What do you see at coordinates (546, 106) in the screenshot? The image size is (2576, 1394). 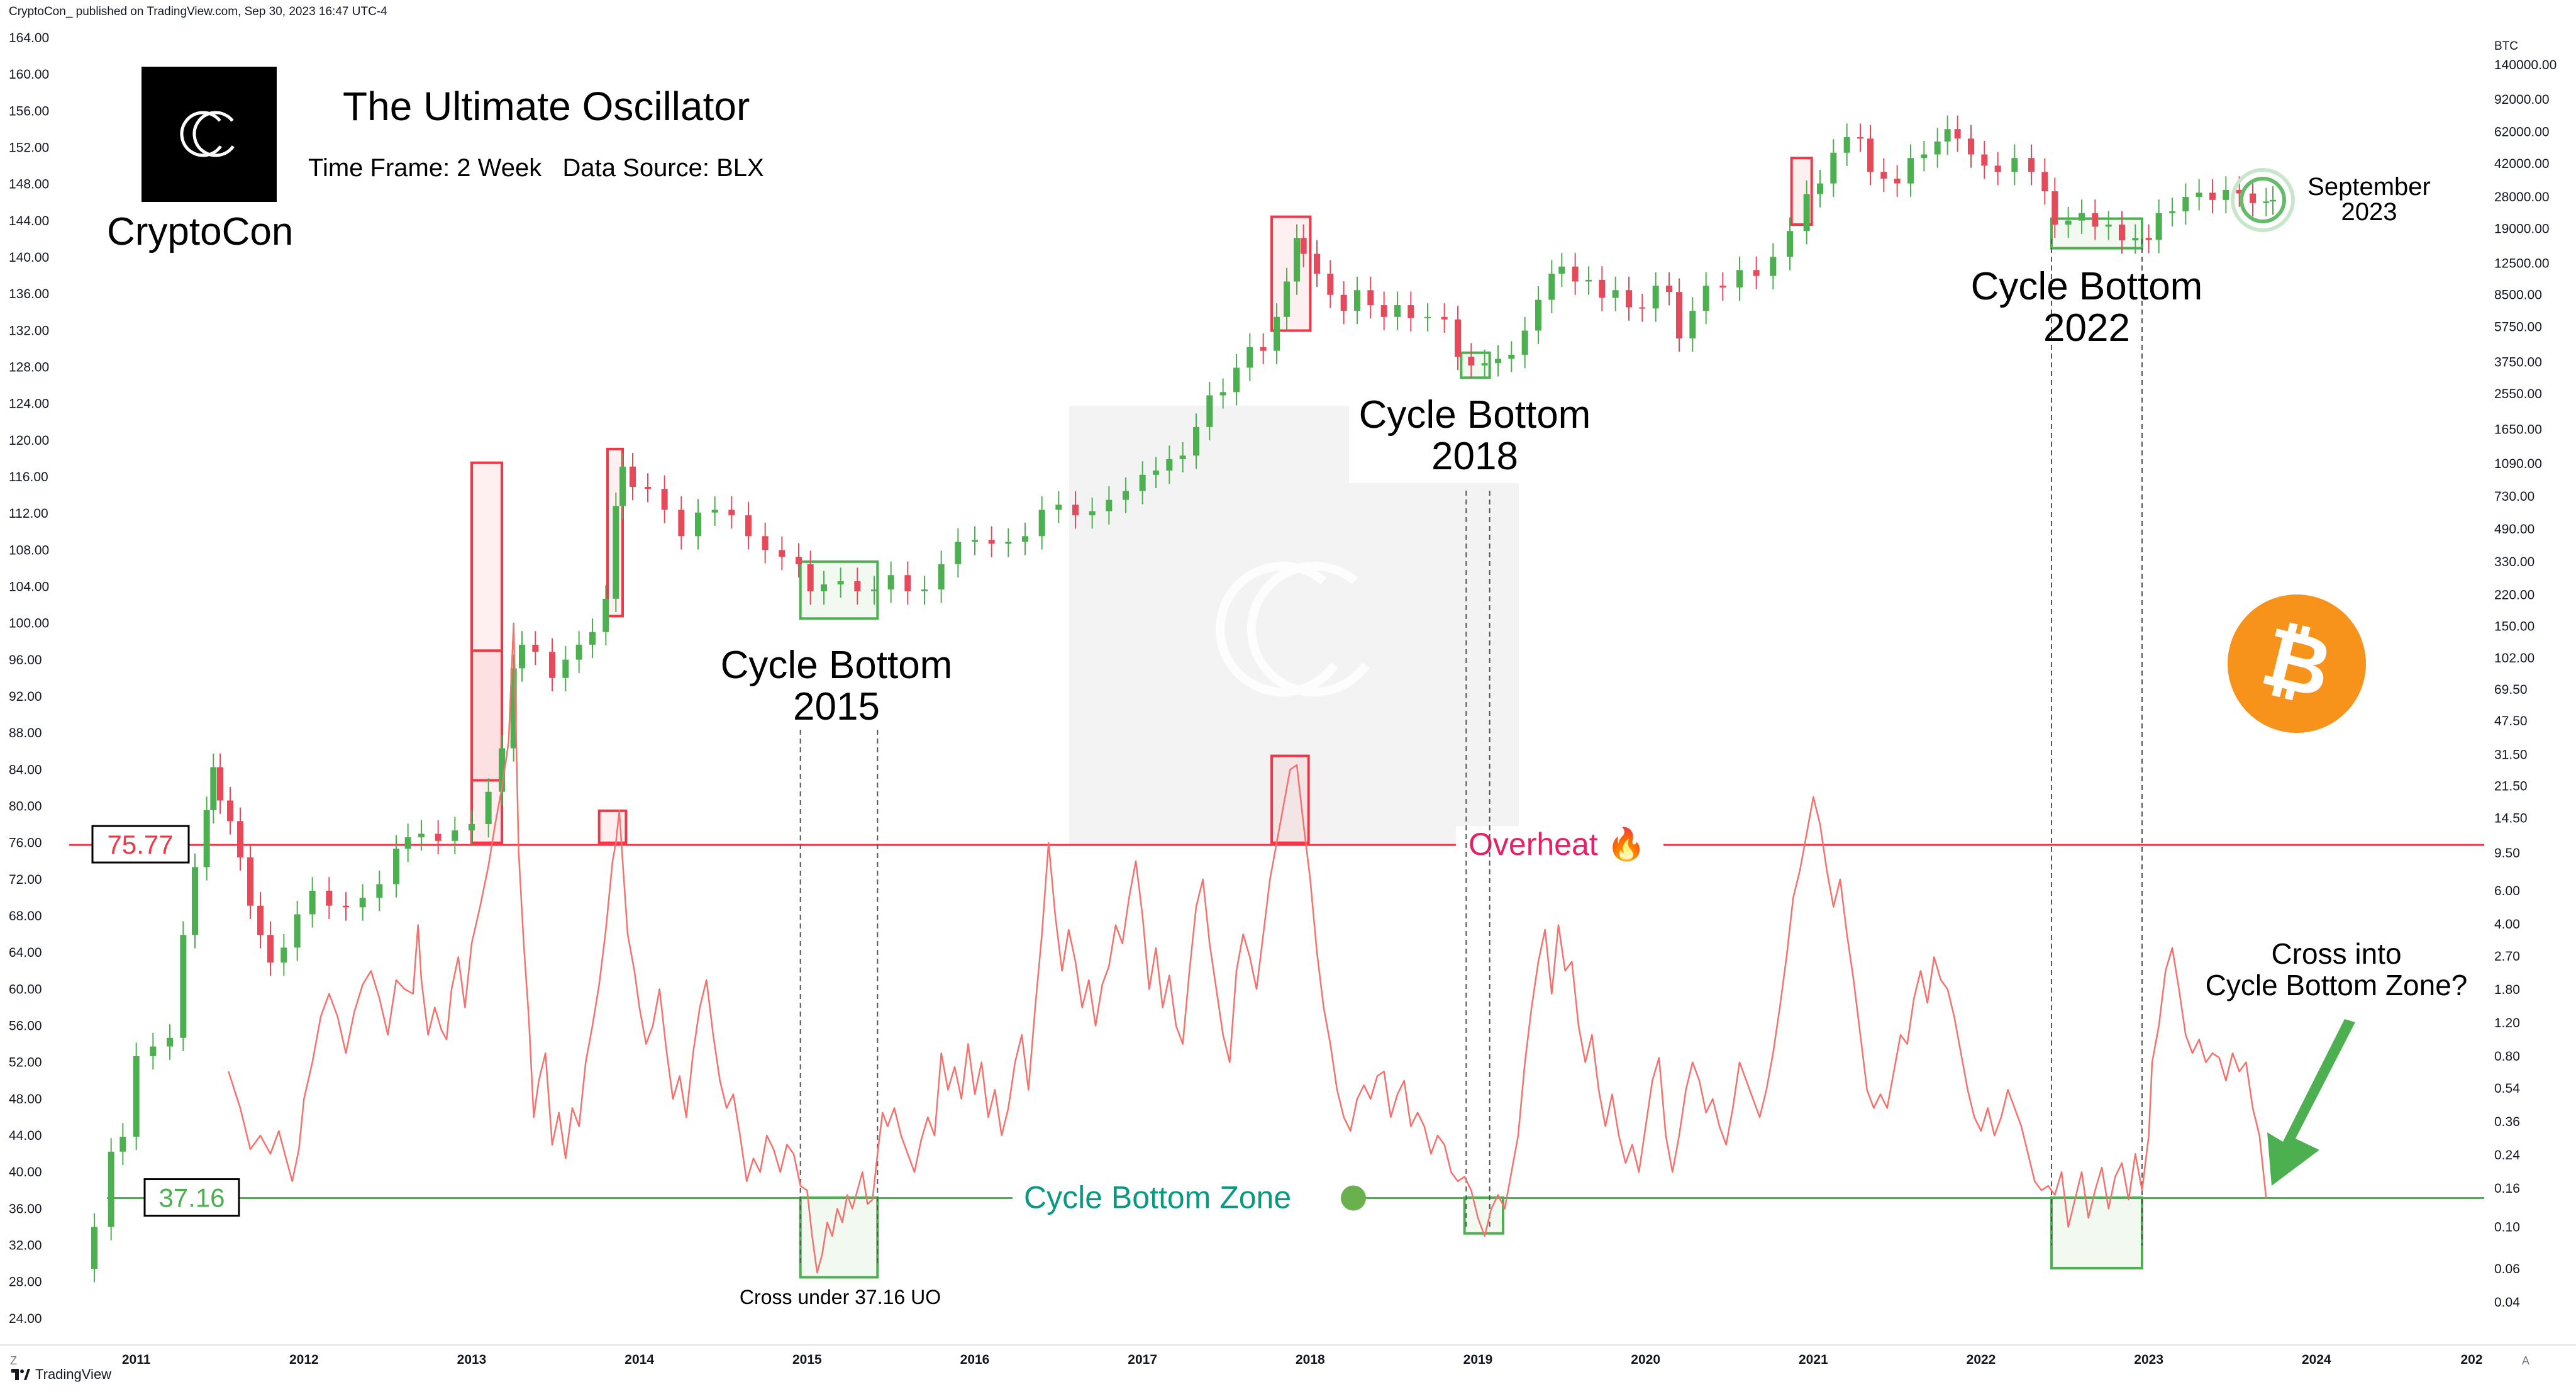 I see `chart-title: The Ultimate Oscillator` at bounding box center [546, 106].